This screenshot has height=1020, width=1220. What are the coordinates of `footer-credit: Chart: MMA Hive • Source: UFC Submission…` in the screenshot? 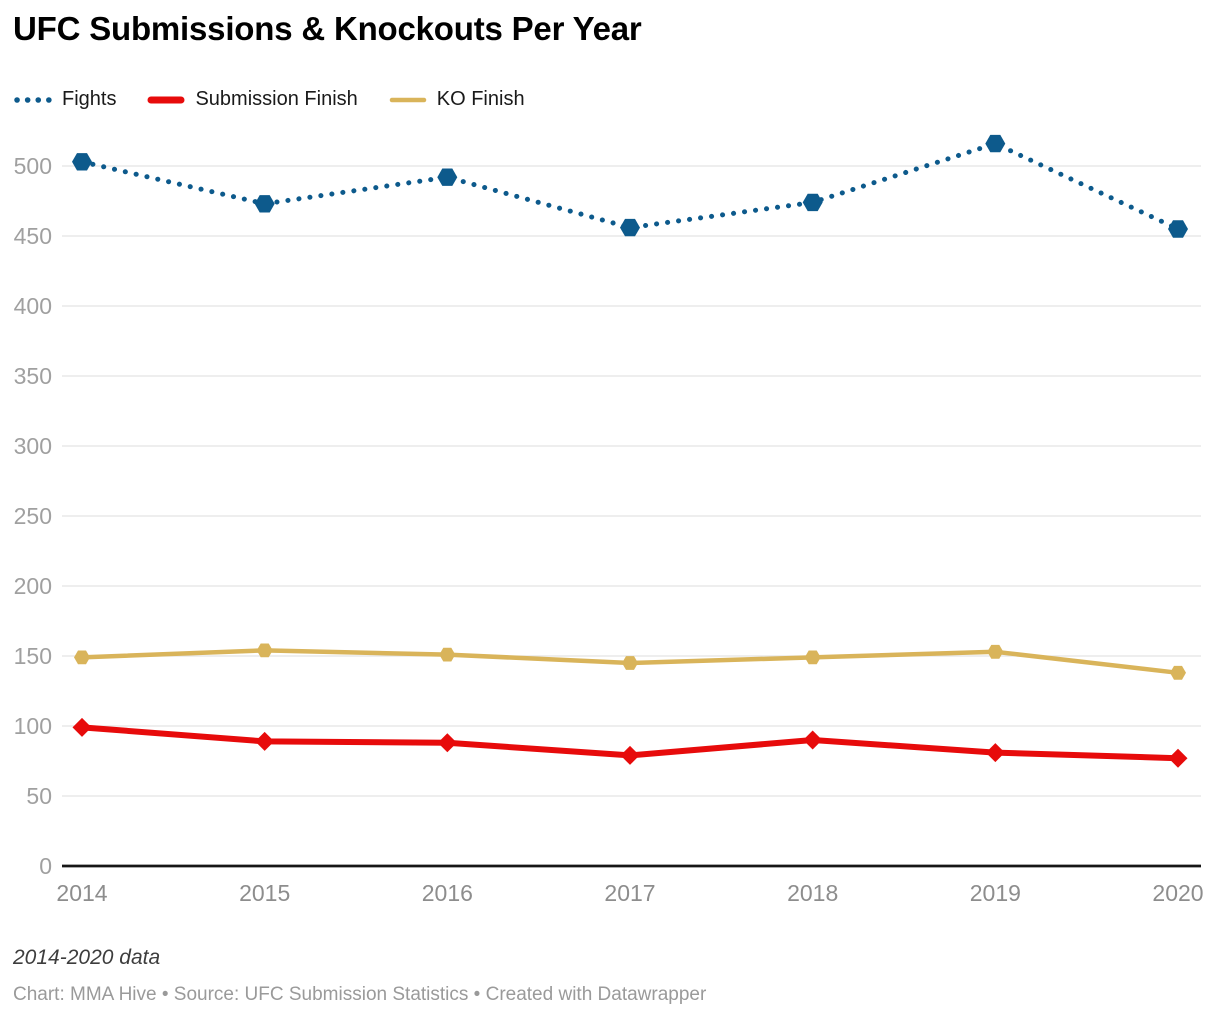 It's located at (360, 994).